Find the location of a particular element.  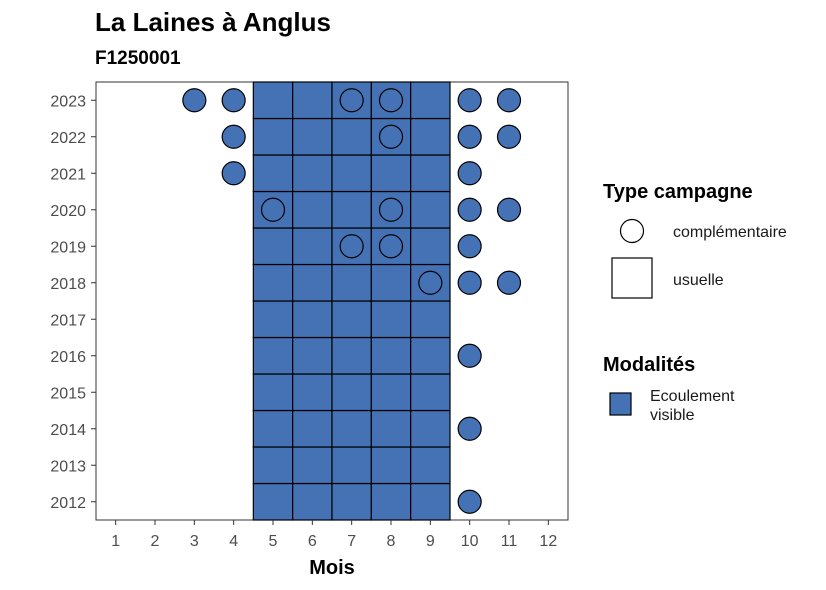

legend-label-usuelle: usuelle is located at coordinates (698, 280).